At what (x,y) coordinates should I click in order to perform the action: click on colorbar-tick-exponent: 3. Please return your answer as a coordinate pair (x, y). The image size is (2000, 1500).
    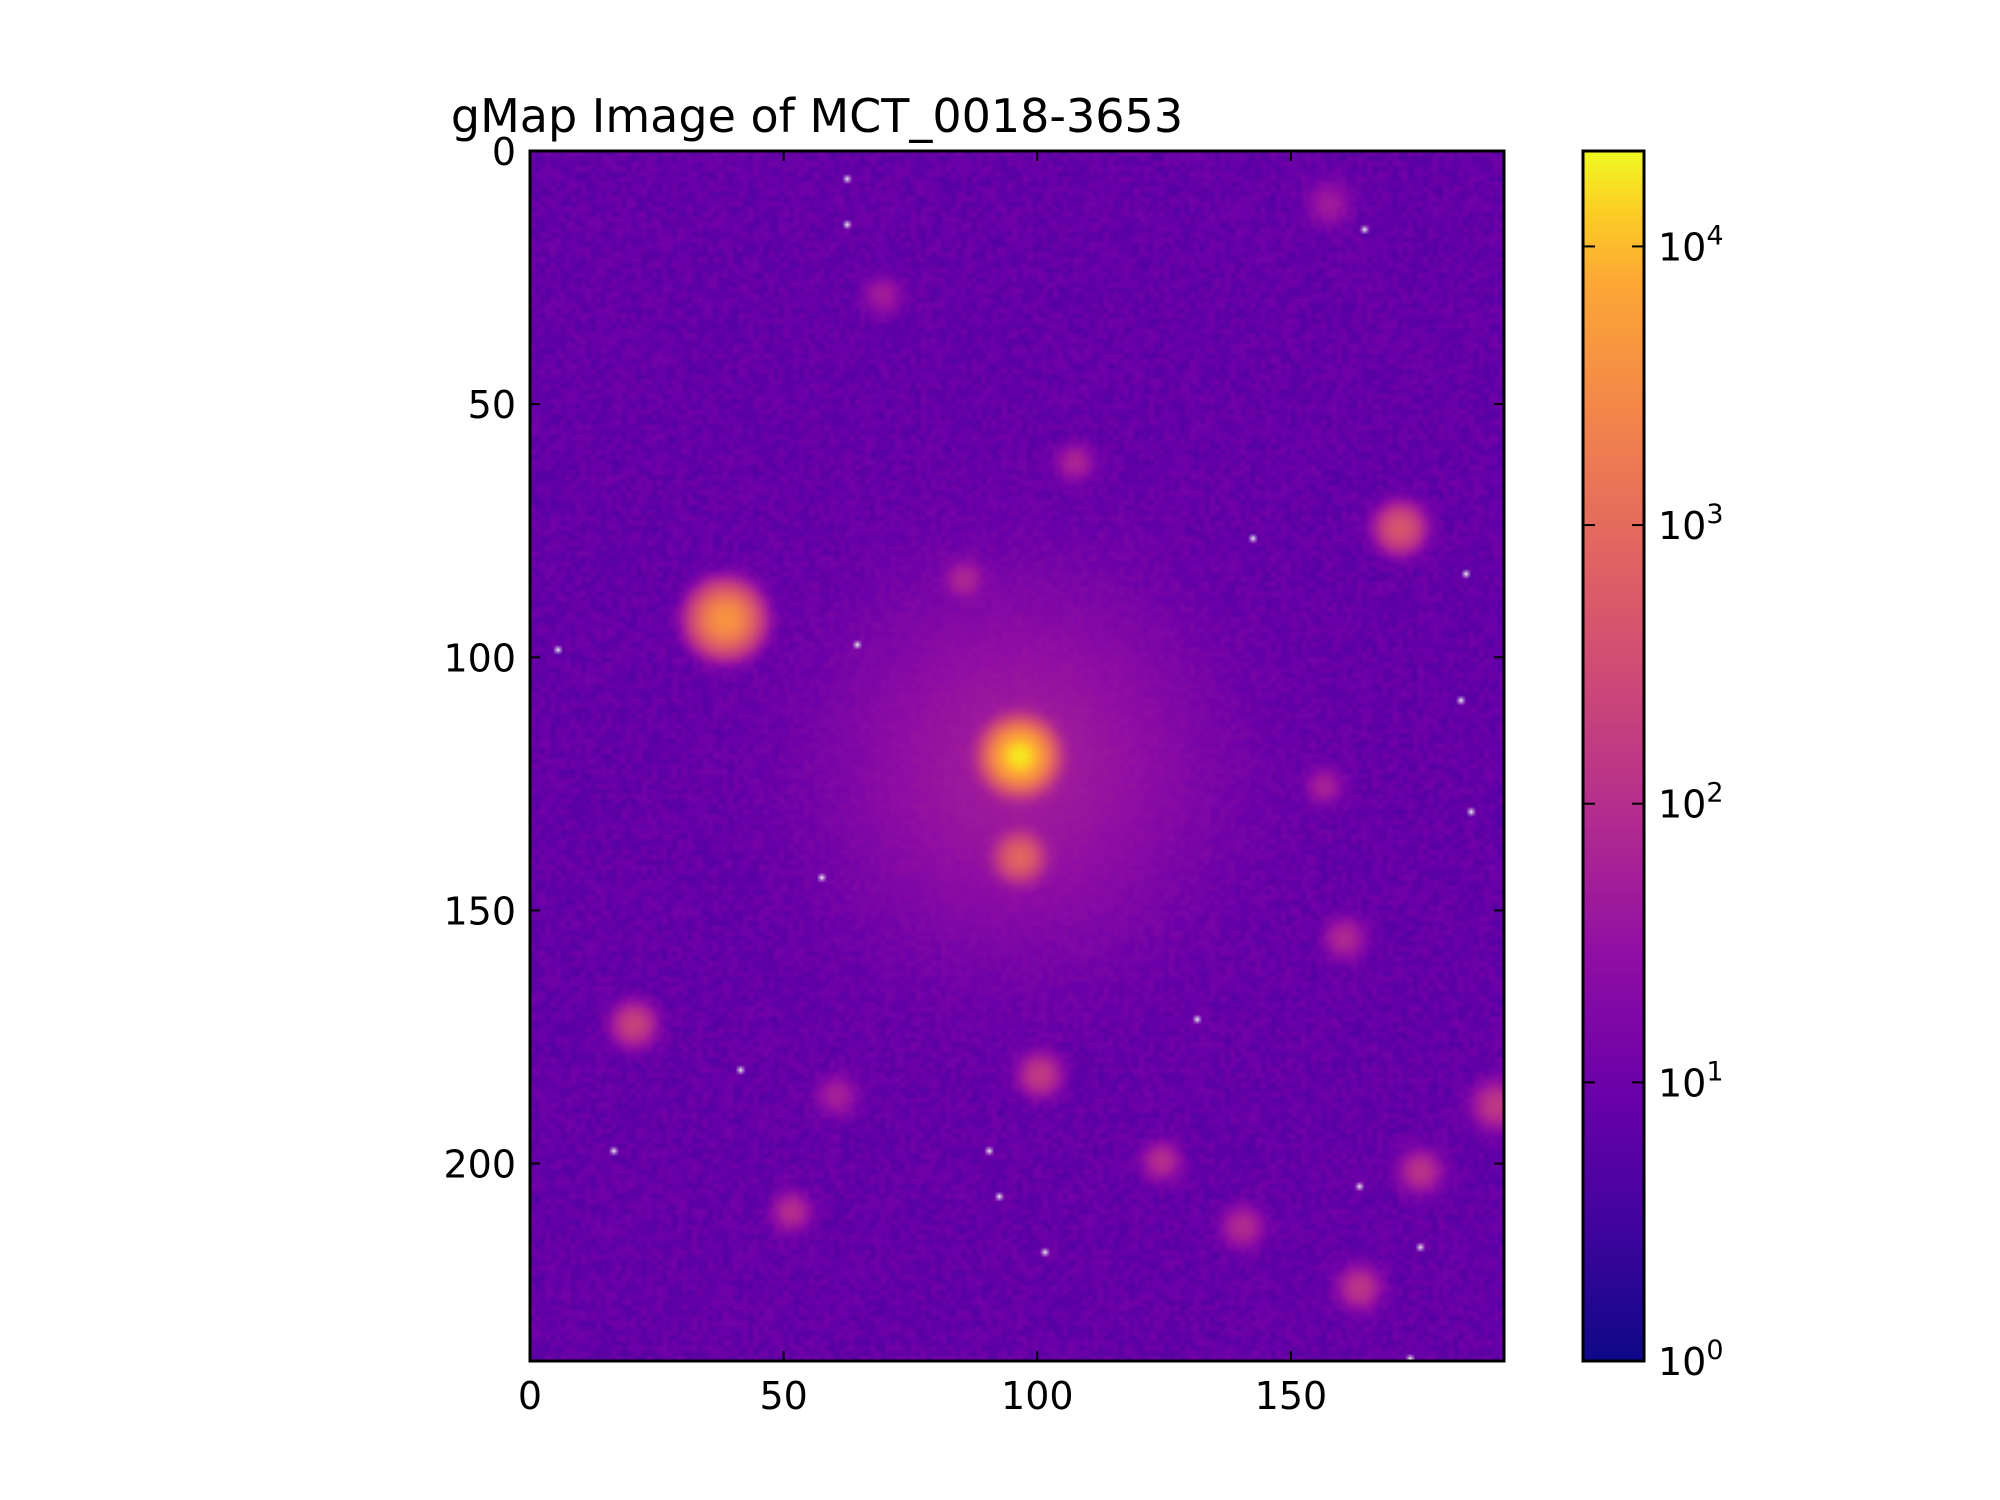
    Looking at the image, I should click on (1714, 514).